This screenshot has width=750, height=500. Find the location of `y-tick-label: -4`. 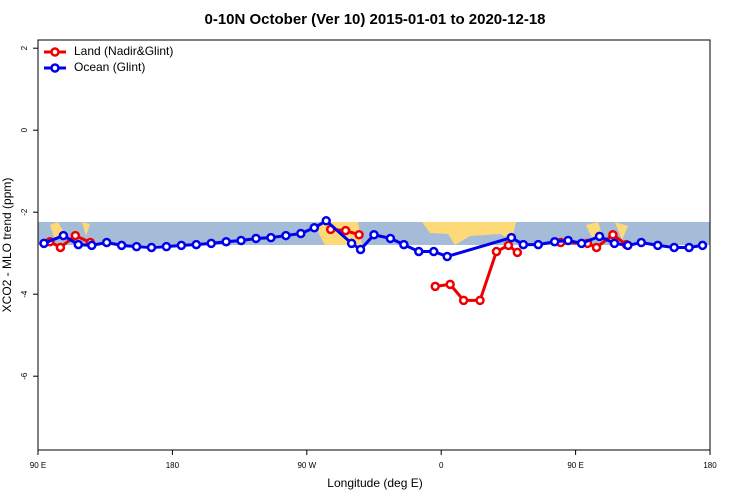

y-tick-label: -4 is located at coordinates (24, 294).